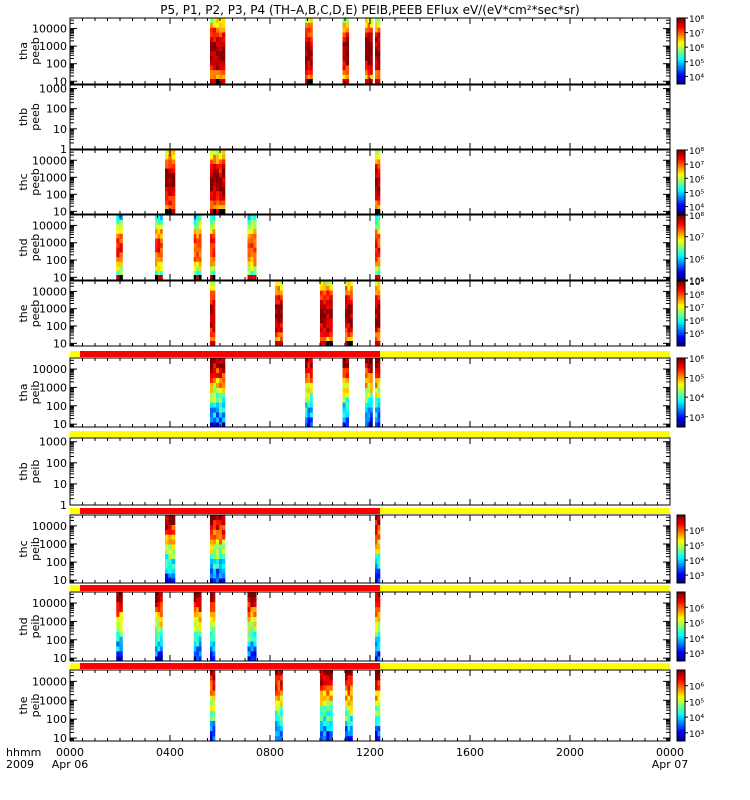 This screenshot has width=750, height=800. Describe the element at coordinates (696, 655) in the screenshot. I see `colorbar-tick-label: 10³` at that location.